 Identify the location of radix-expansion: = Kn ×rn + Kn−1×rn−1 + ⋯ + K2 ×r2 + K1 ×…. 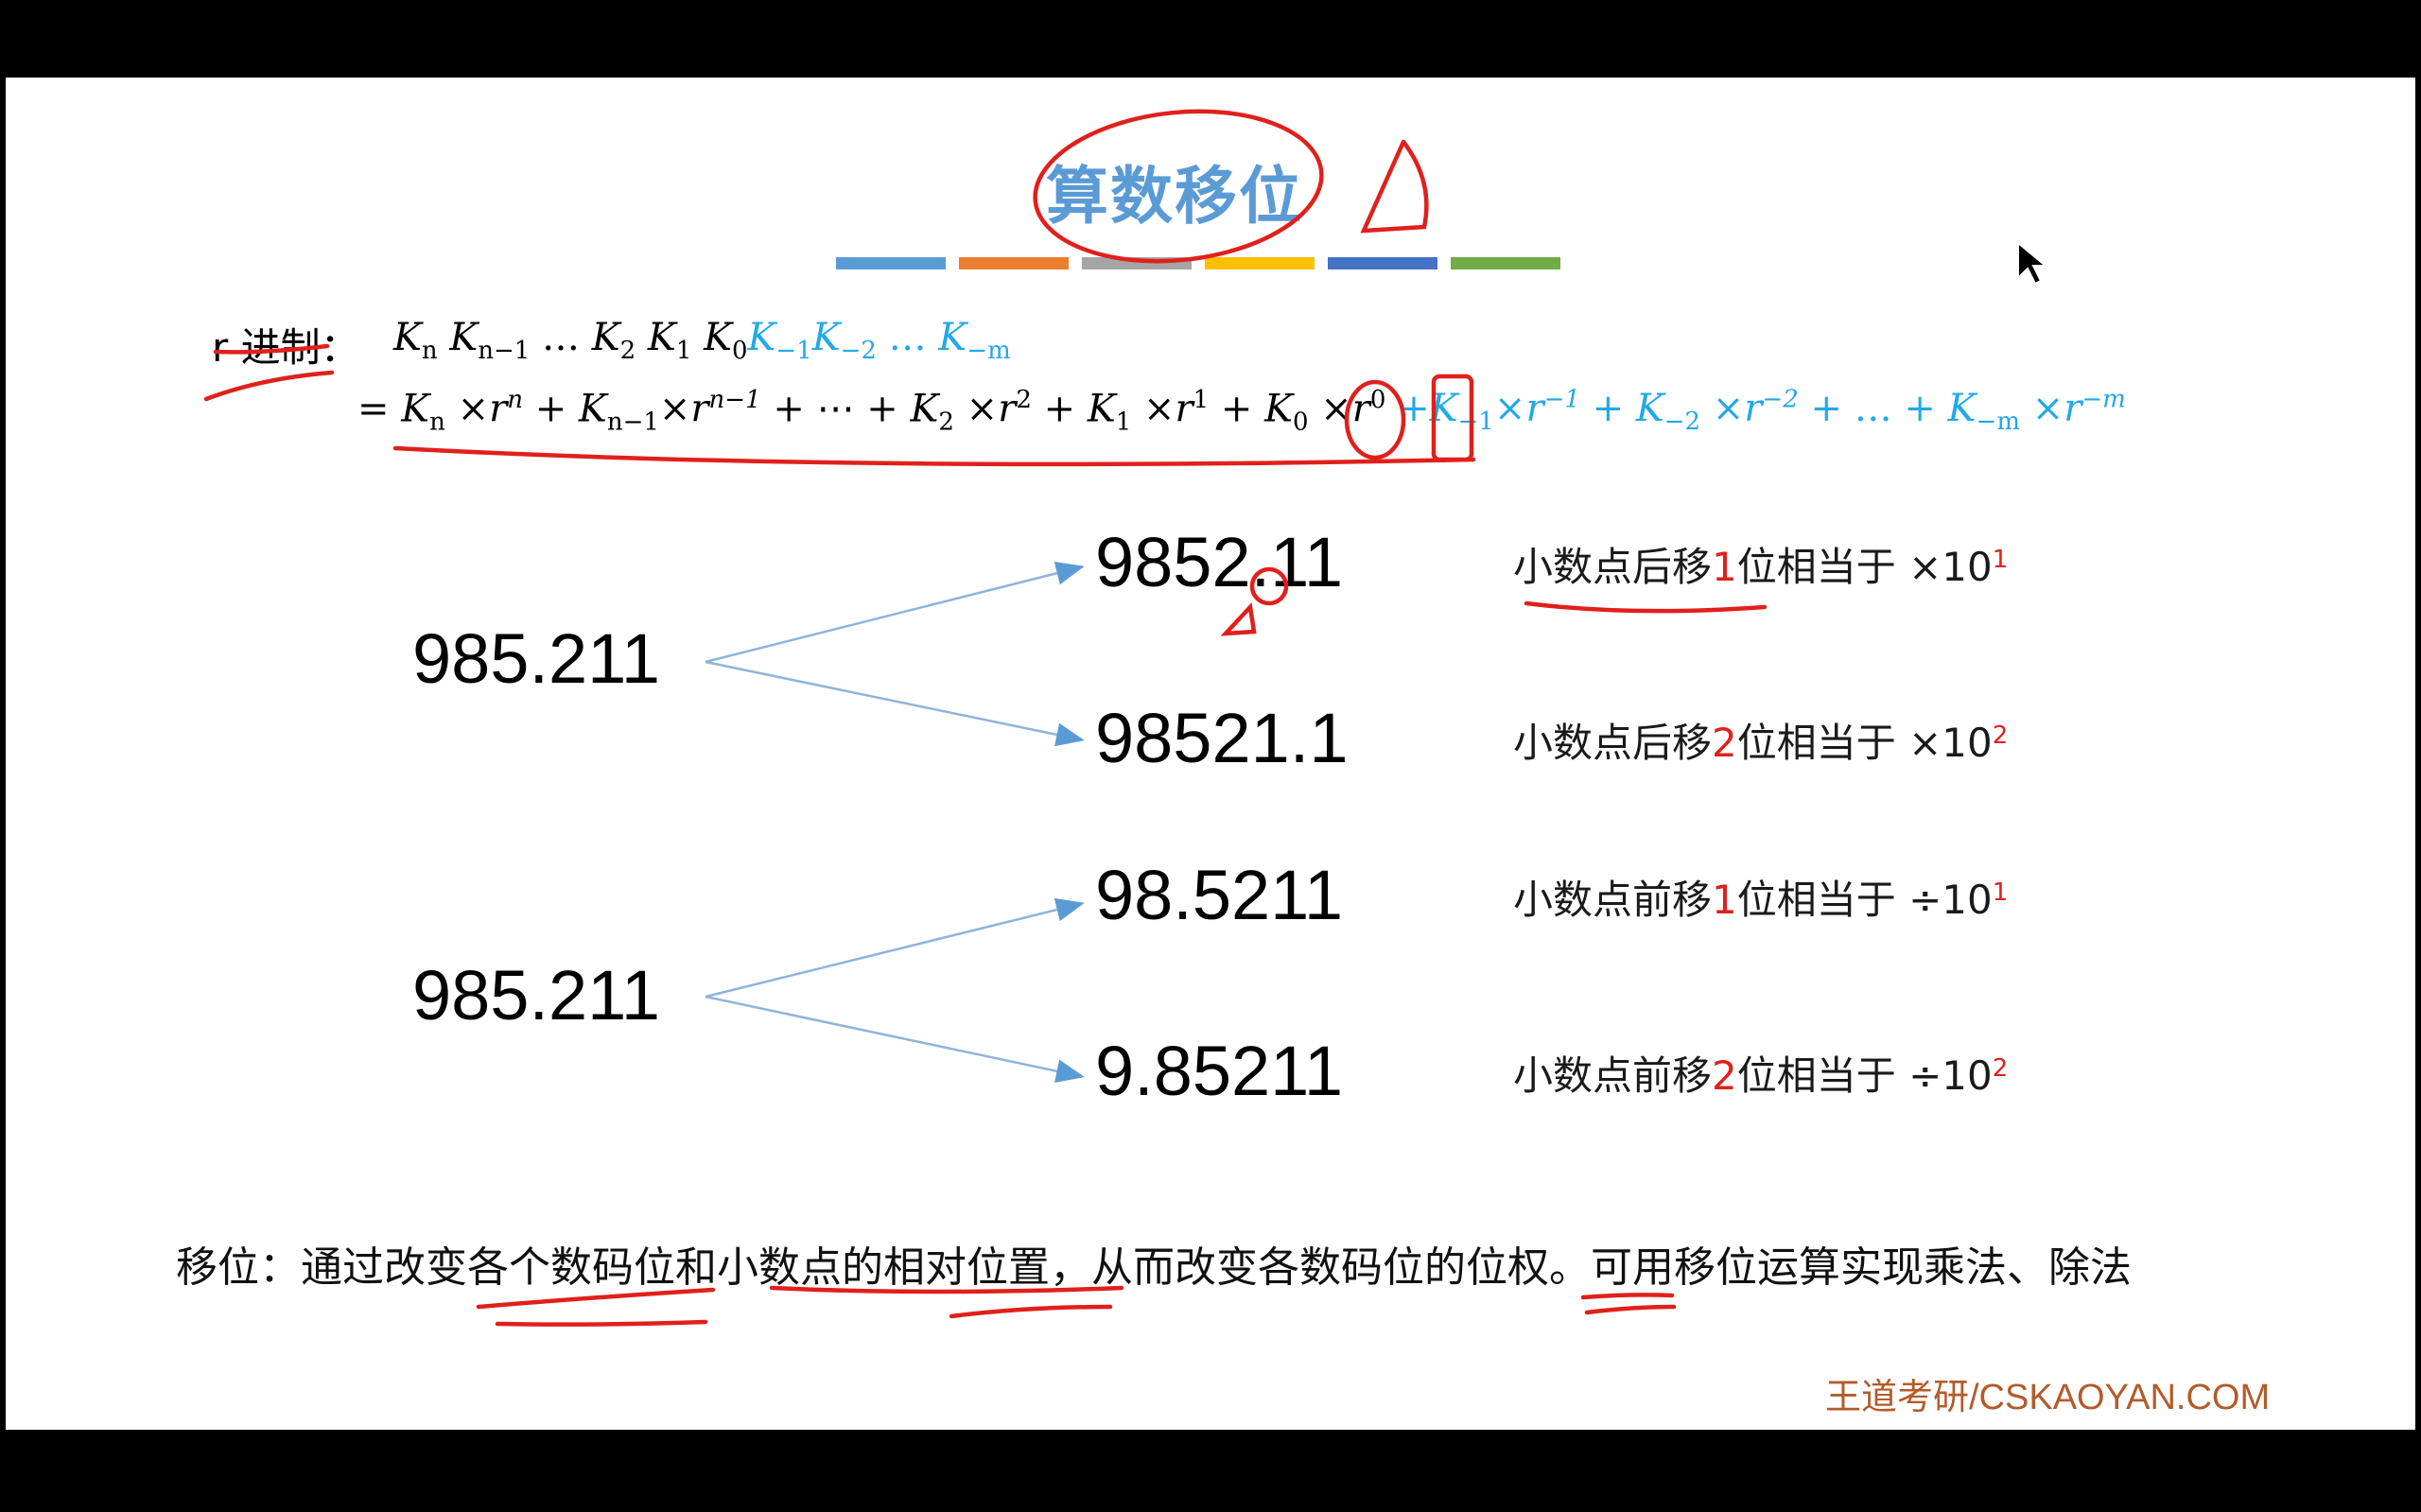
(1241, 412).